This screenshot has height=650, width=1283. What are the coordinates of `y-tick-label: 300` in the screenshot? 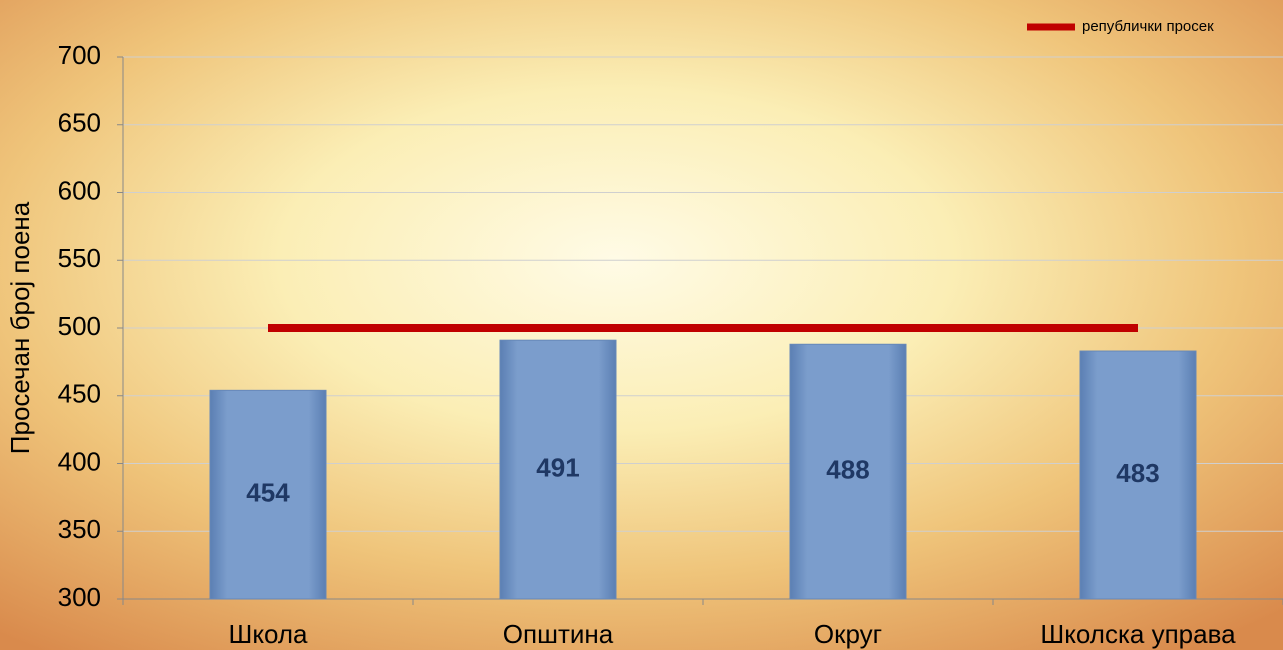 It's located at (79, 597).